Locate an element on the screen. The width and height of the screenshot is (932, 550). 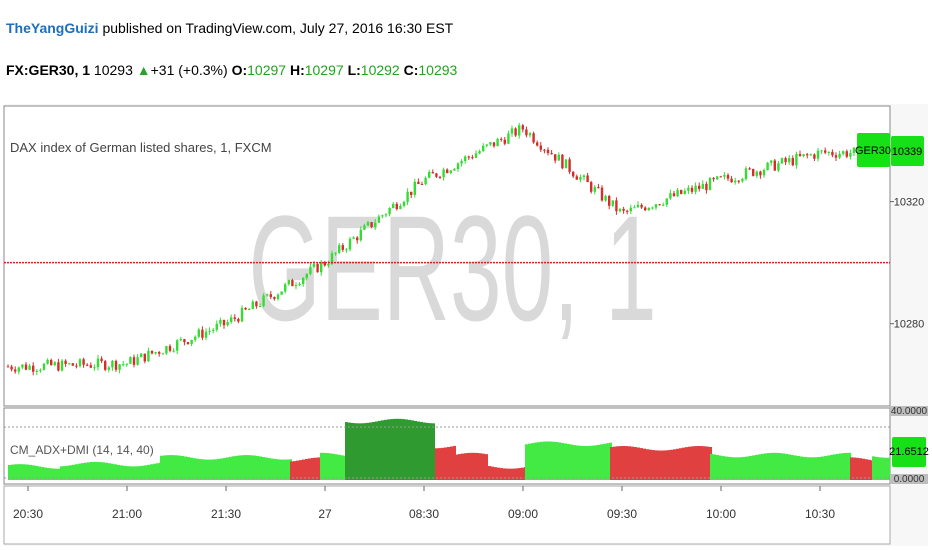
high-value: 10297 is located at coordinates (324, 70).